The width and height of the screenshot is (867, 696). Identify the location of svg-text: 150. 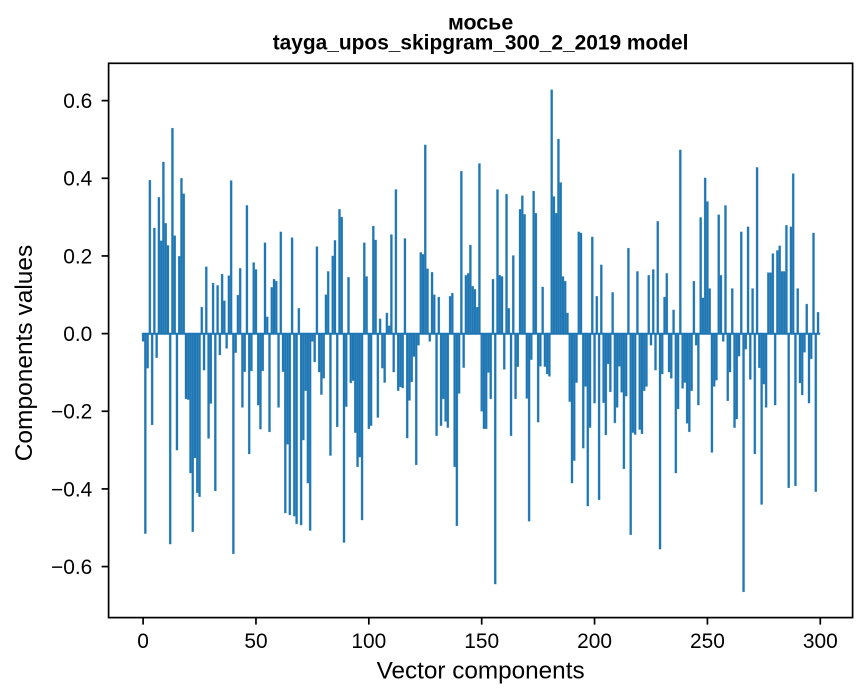
(481, 641).